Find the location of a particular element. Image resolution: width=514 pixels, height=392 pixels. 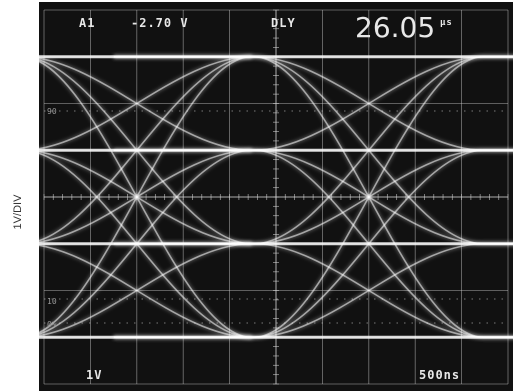

vertical-scale-readout: 1V is located at coordinates (94, 375).